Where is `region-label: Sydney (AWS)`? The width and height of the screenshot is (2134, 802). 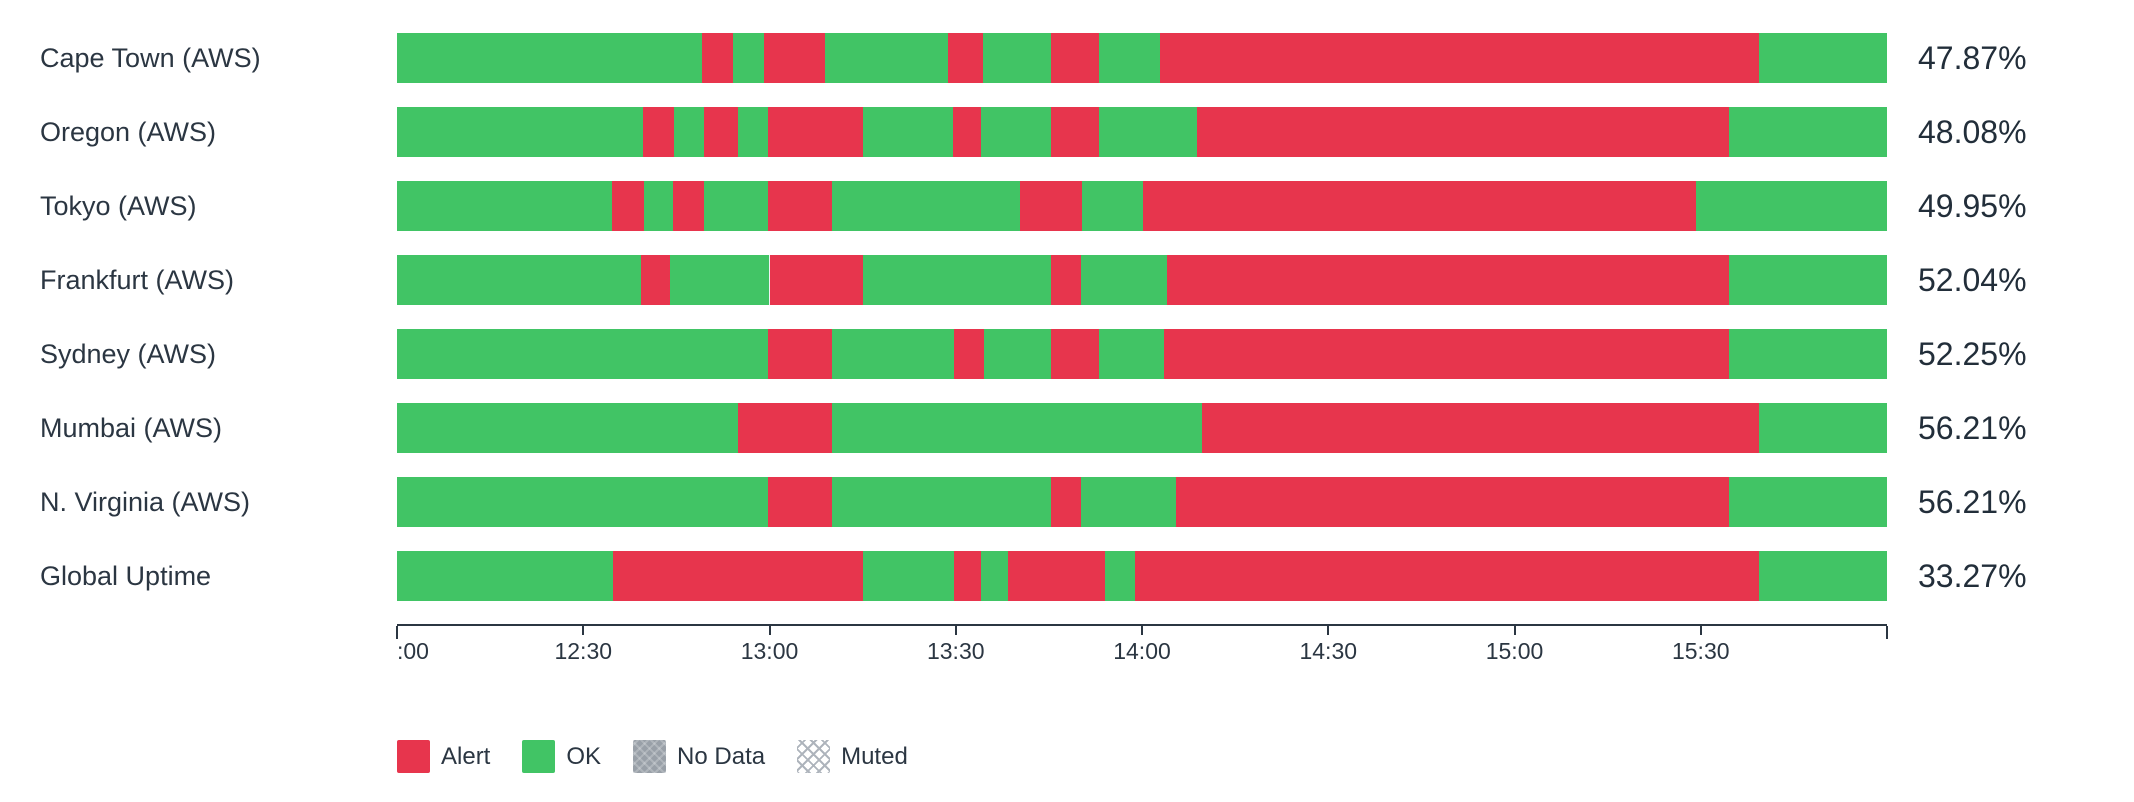 region-label: Sydney (AWS) is located at coordinates (128, 353).